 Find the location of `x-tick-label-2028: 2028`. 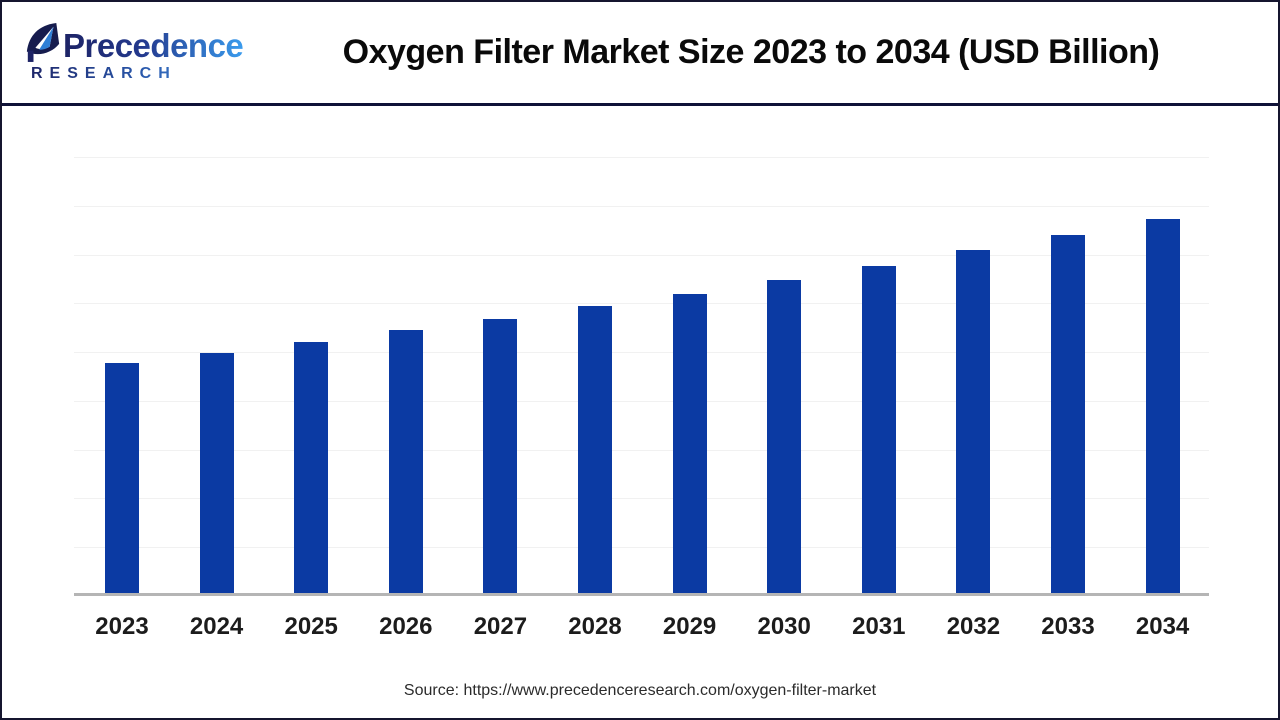

x-tick-label-2028: 2028 is located at coordinates (595, 626).